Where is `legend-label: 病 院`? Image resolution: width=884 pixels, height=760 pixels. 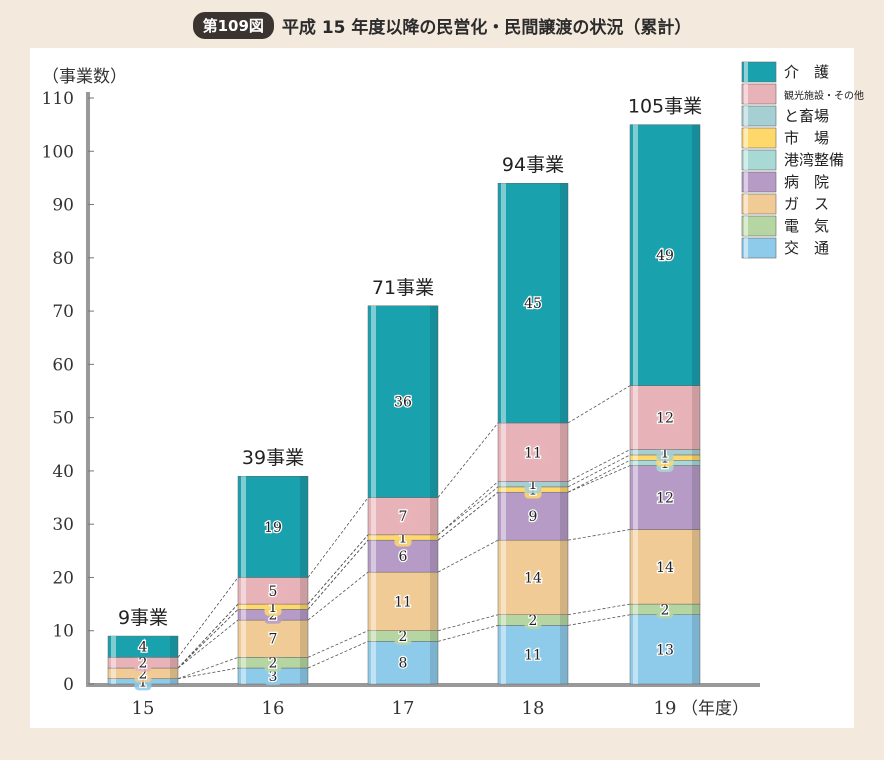 legend-label: 病 院 is located at coordinates (806, 182).